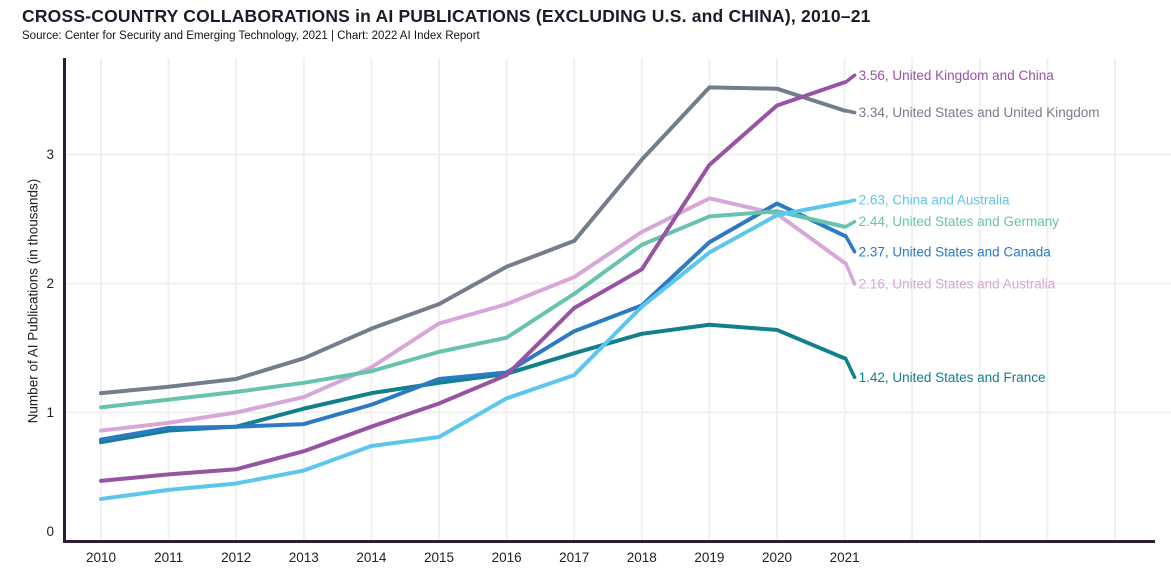  I want to click on x-tick-label: 2011, so click(168, 557).